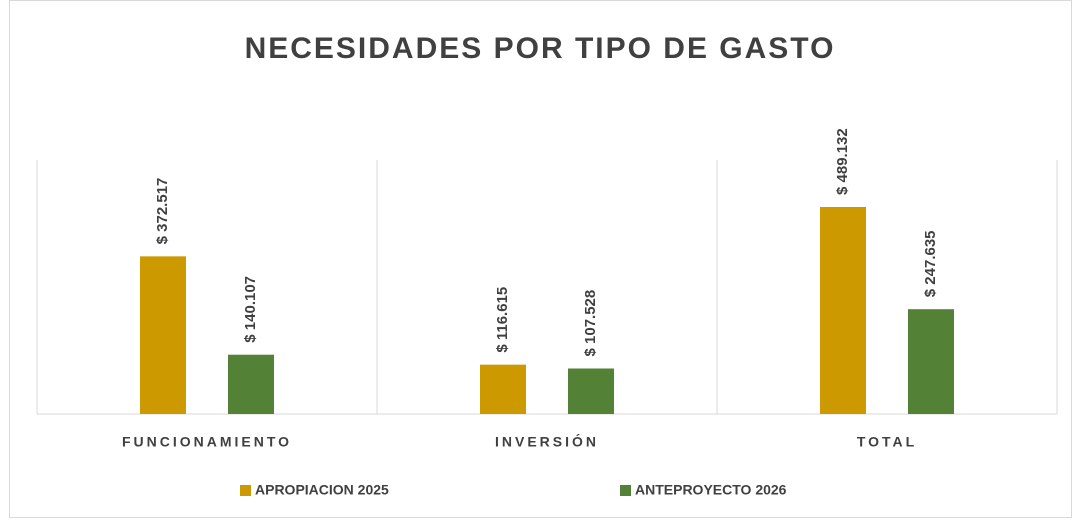 This screenshot has height=523, width=1073. Describe the element at coordinates (250, 309) in the screenshot. I see `data-label: $ 140.107` at that location.